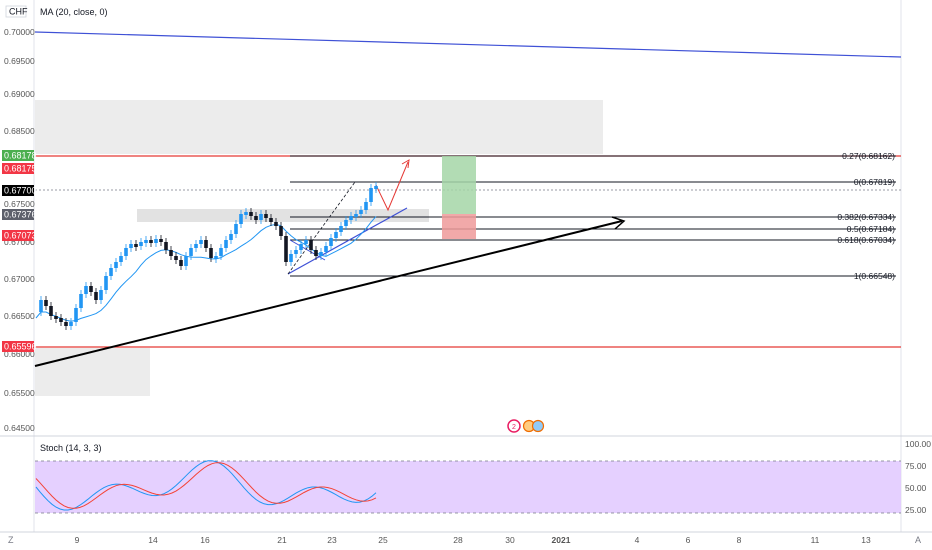  I want to click on stochastic-lines, so click(206, 485).